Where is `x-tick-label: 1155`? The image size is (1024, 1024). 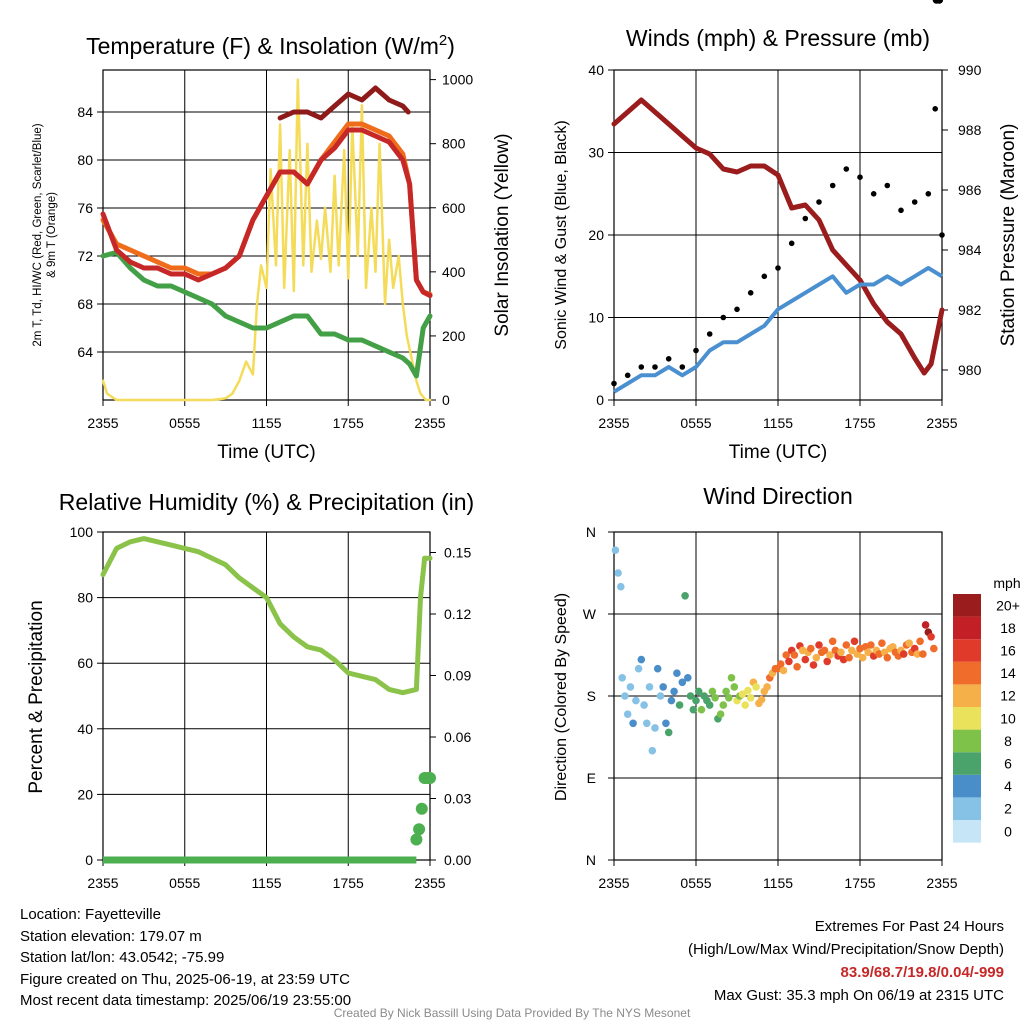
x-tick-label: 1155 is located at coordinates (778, 423).